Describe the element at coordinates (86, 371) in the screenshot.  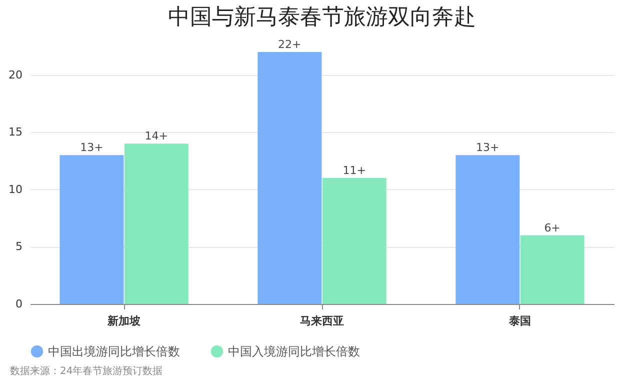
I see `source-note: 数据来源：24年春节旅游预订数据` at that location.